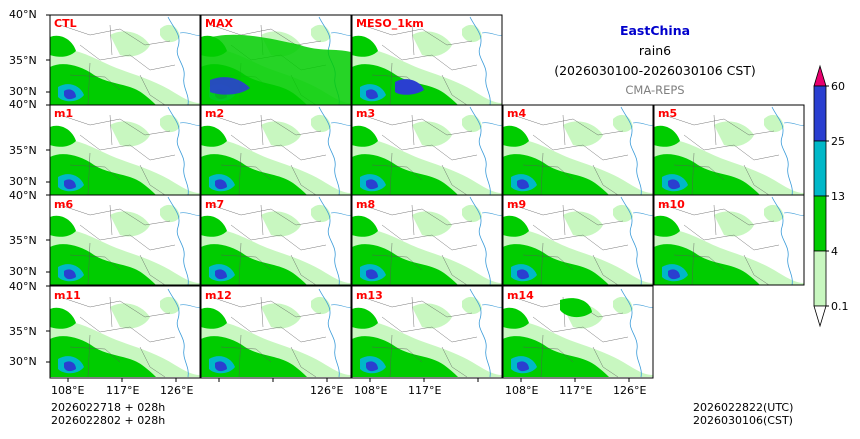  What do you see at coordinates (427, 332) in the screenshot?
I see `panel-m13` at bounding box center [427, 332].